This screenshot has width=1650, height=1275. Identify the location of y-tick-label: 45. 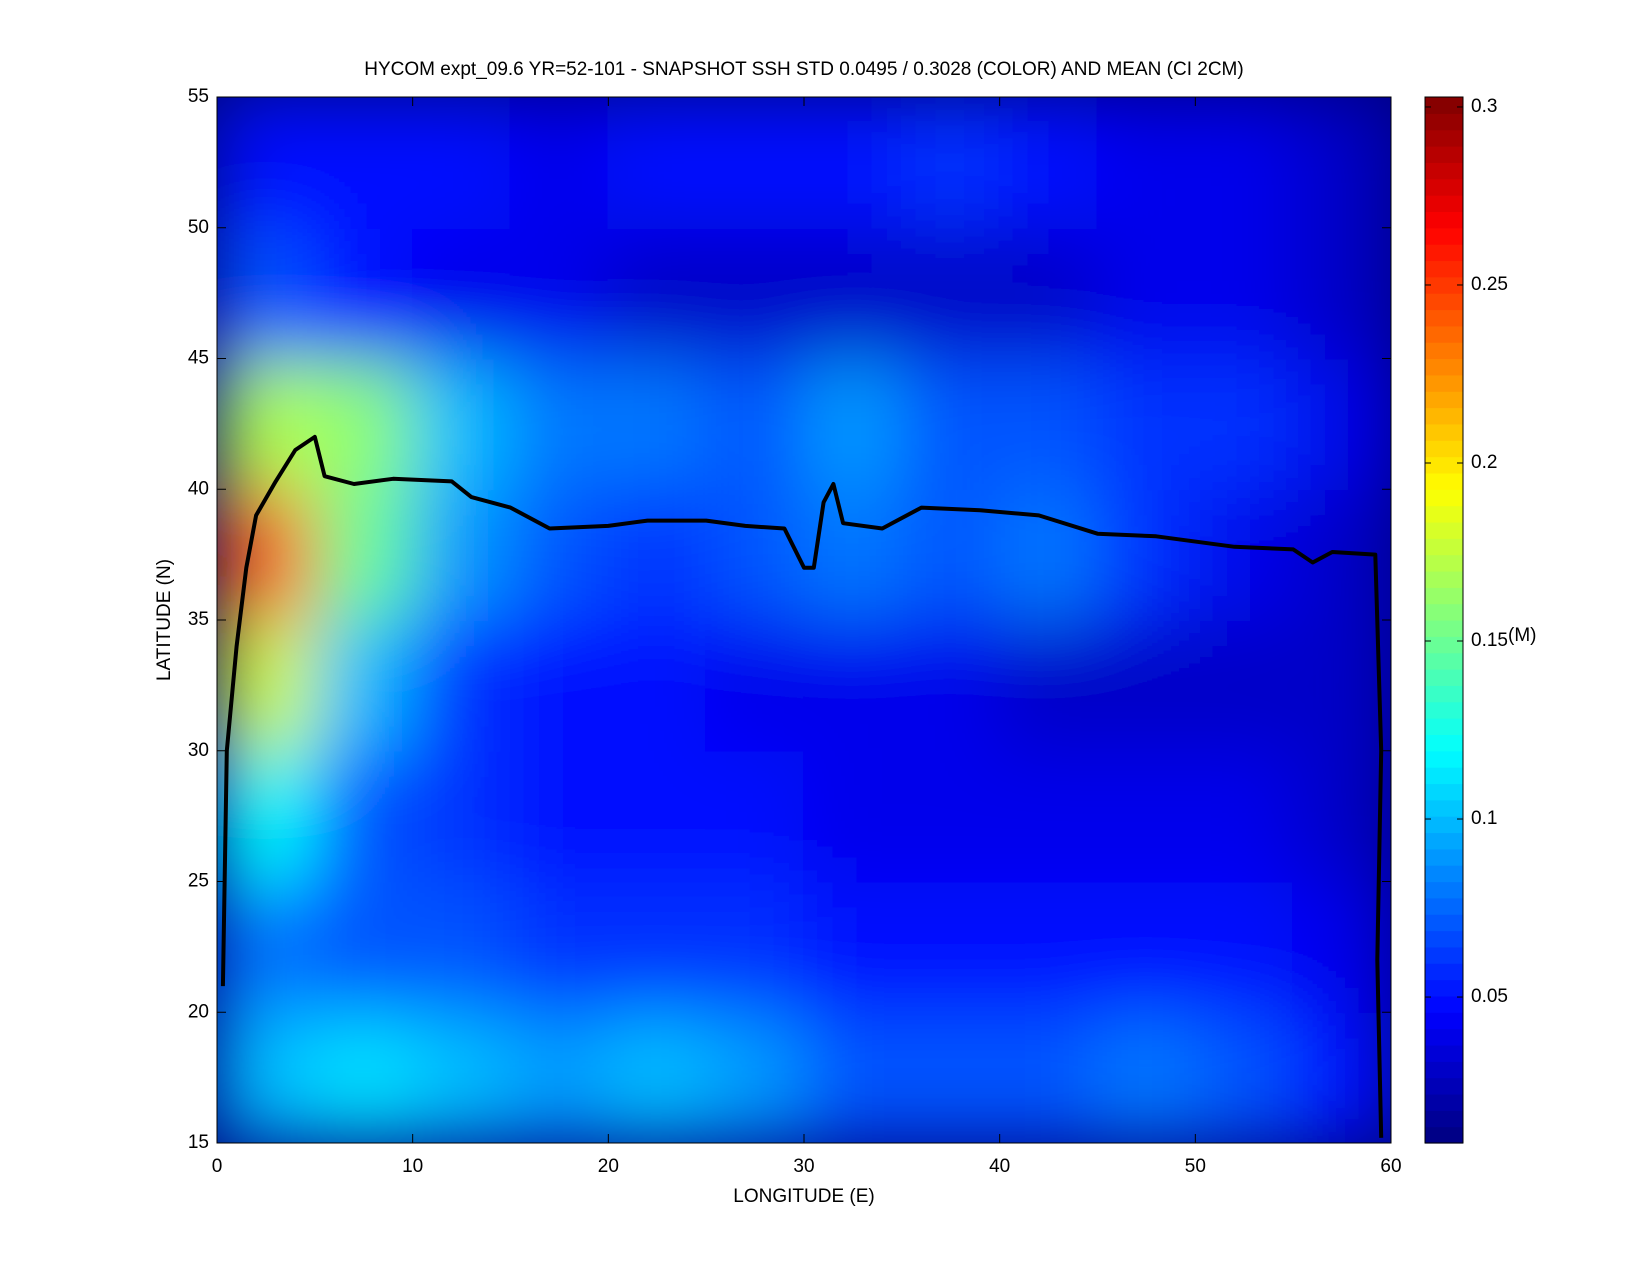
(198, 358).